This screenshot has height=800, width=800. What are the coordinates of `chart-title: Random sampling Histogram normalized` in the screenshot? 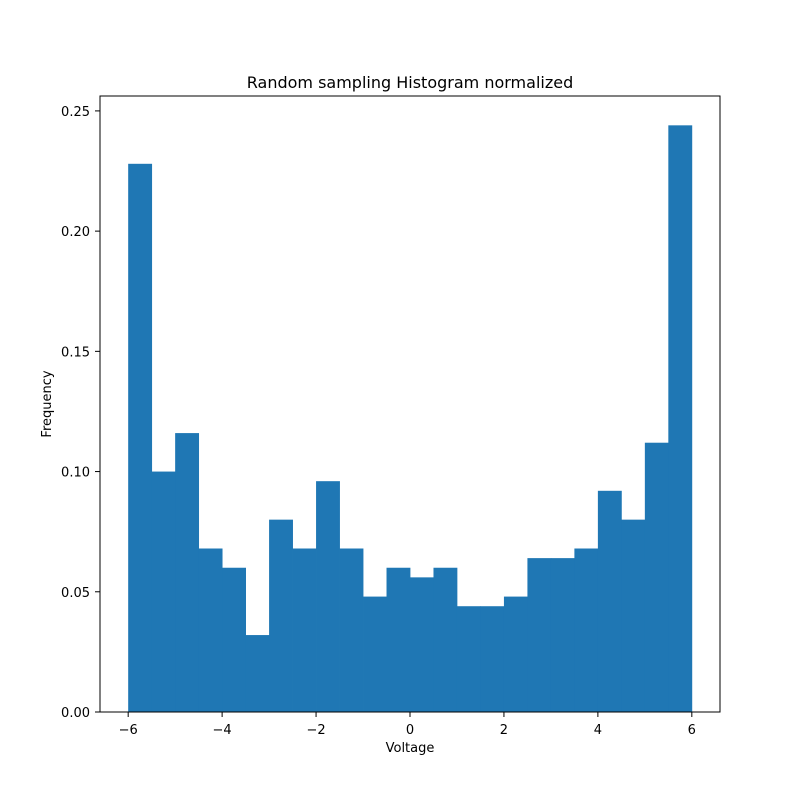 It's located at (410, 82).